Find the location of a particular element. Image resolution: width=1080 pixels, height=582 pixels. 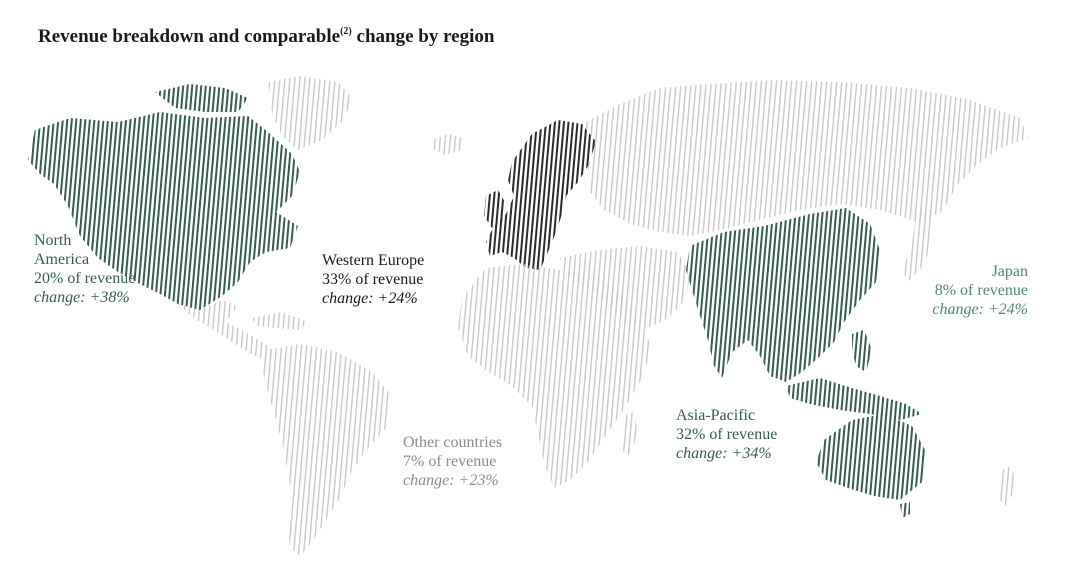

western-europe-name: Western Europe is located at coordinates (373, 260).